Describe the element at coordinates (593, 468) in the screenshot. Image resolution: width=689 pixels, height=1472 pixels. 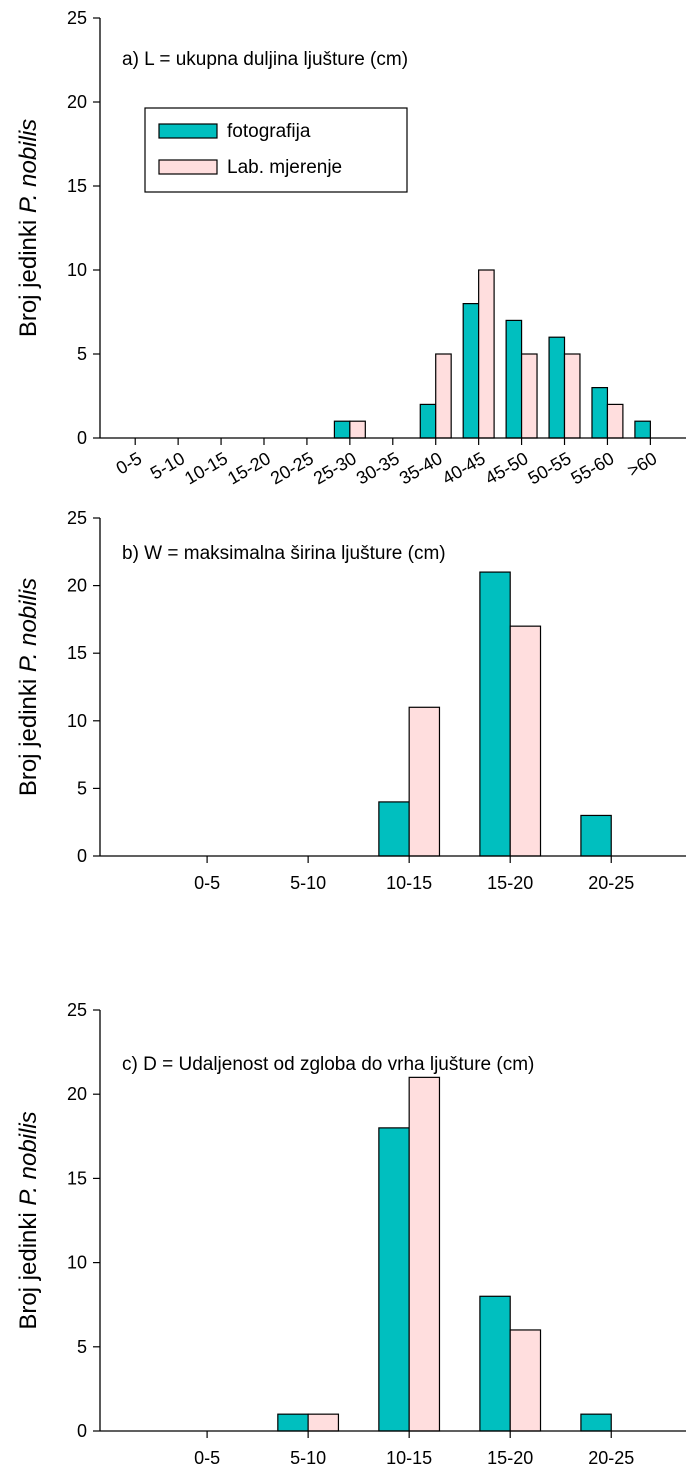
I see `x-tick-label: 55-60` at that location.